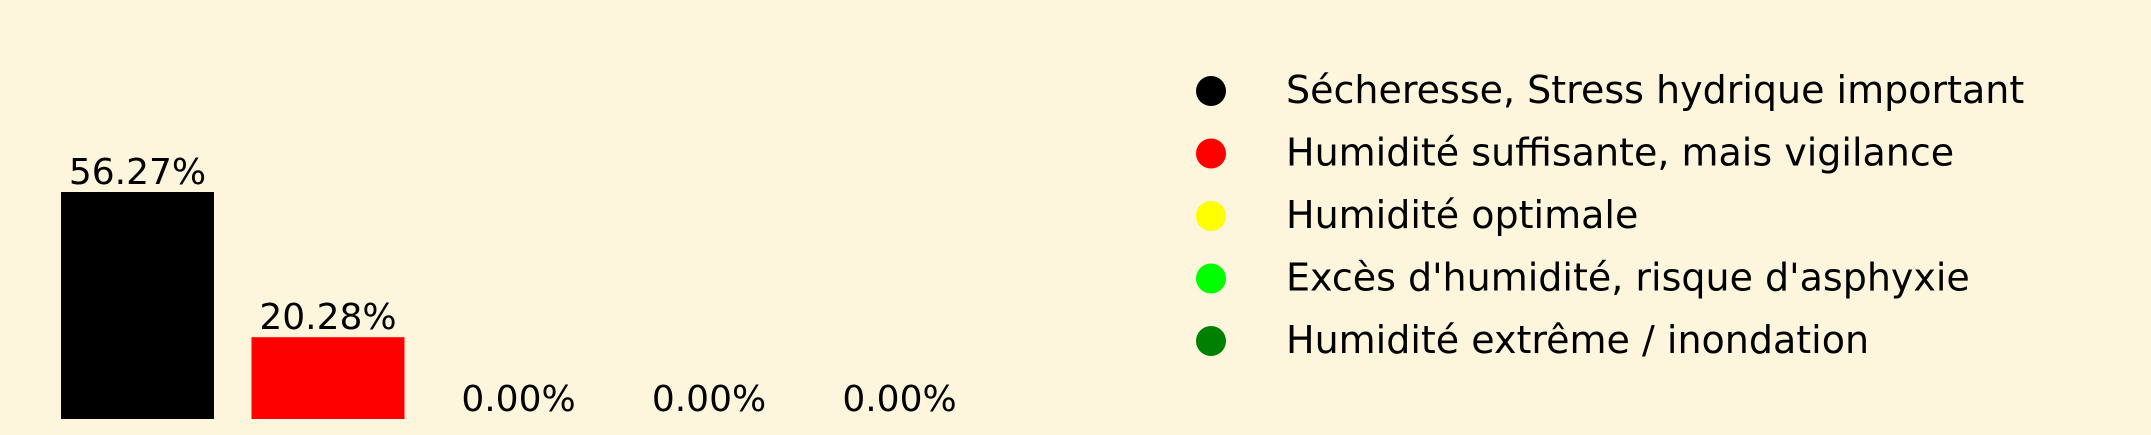  Describe the element at coordinates (518, 399) in the screenshot. I see `bar-value-label-3: 0.00%` at that location.